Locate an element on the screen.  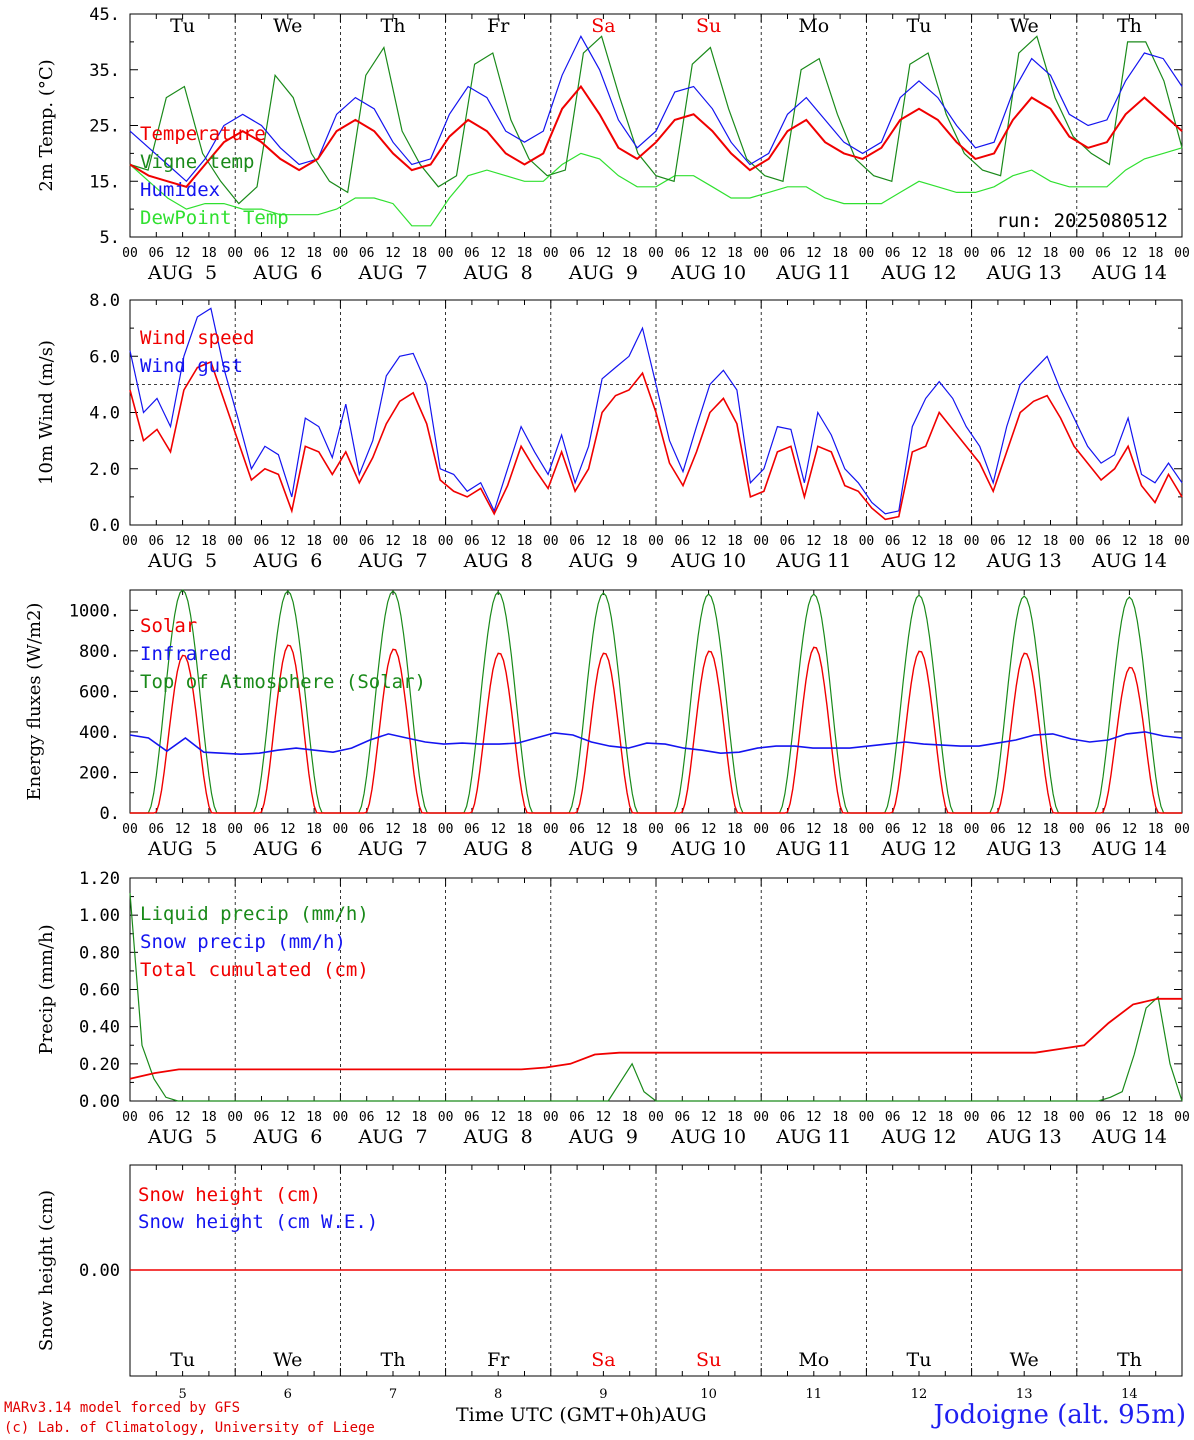
infrared-line is located at coordinates (656, 743).